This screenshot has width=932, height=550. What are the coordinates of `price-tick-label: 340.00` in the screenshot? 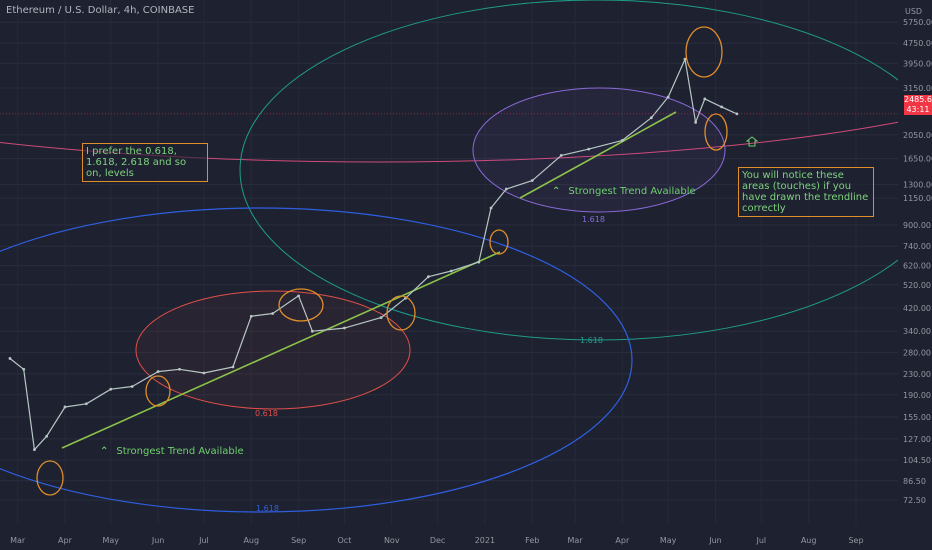 It's located at (917, 331).